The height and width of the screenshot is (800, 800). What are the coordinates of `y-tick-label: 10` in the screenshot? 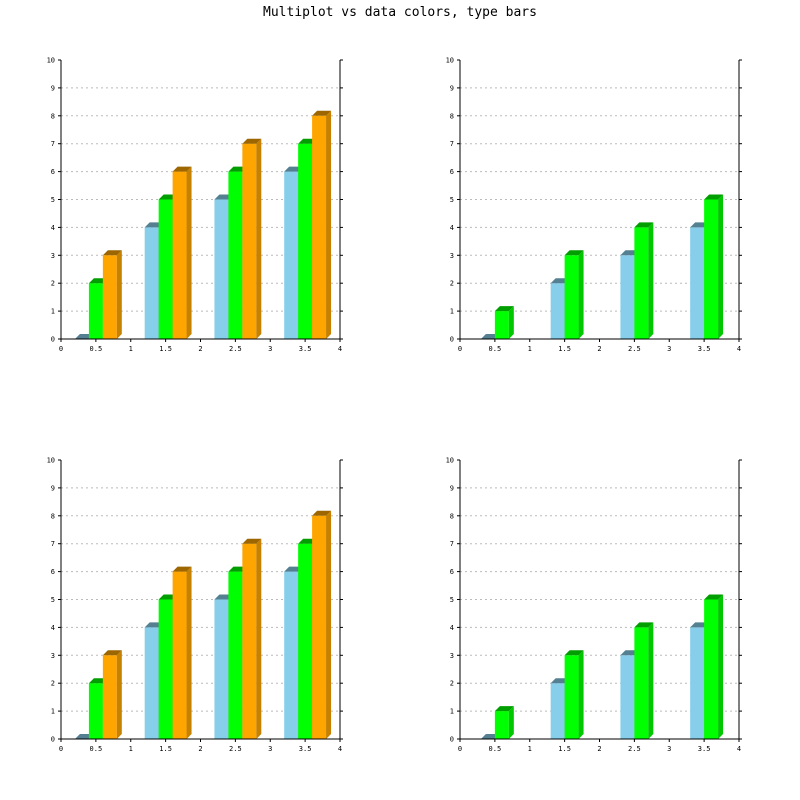 It's located at (51, 61).